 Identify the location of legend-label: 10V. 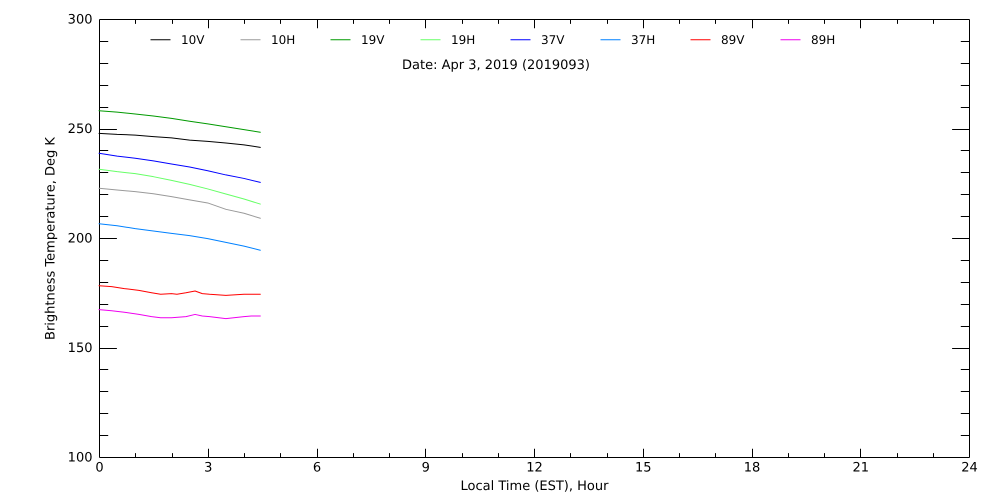
(193, 39).